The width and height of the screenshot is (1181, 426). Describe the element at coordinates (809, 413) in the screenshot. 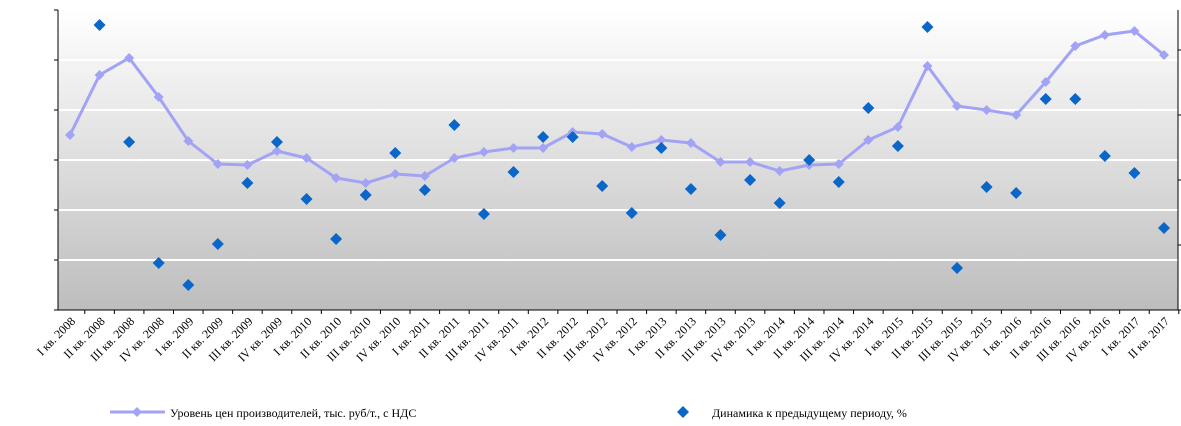

I see `legend-label: Динамика к предыдущему периоду, %` at that location.